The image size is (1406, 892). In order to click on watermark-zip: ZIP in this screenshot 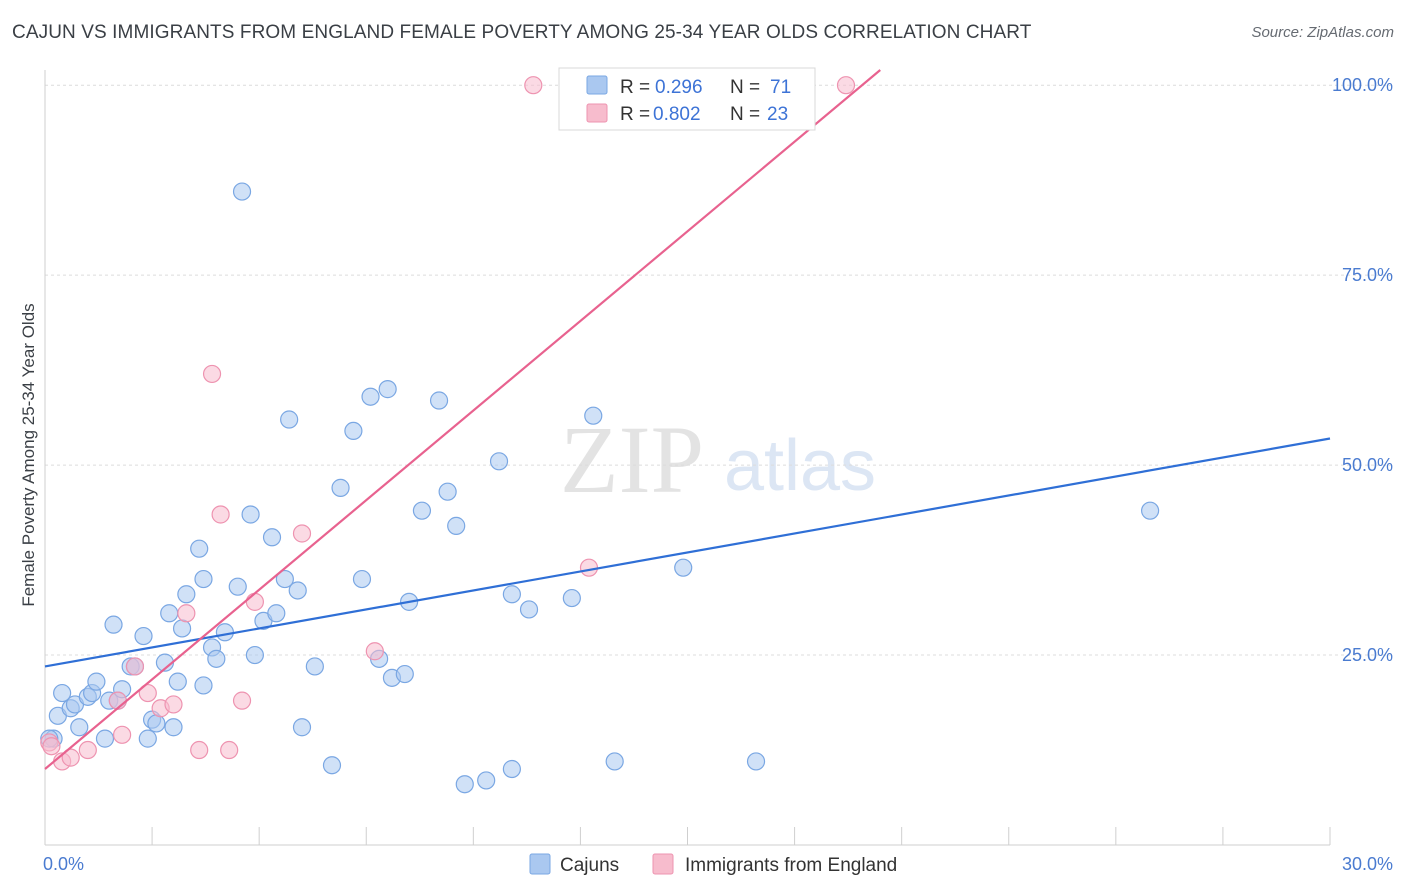, I will do `click(632, 459)`.